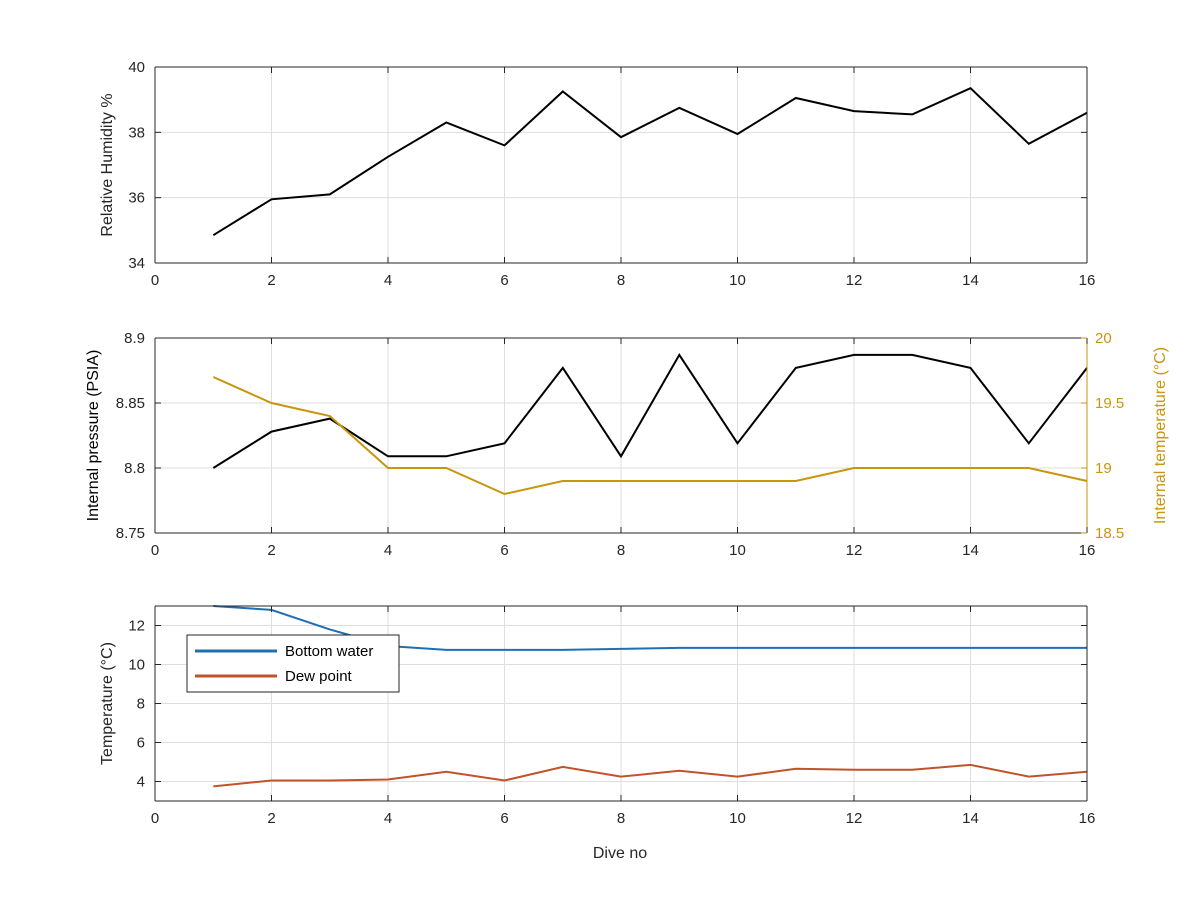 The image size is (1200, 900). Describe the element at coordinates (141, 743) in the screenshot. I see `chart3-y-tick-label: 6` at that location.